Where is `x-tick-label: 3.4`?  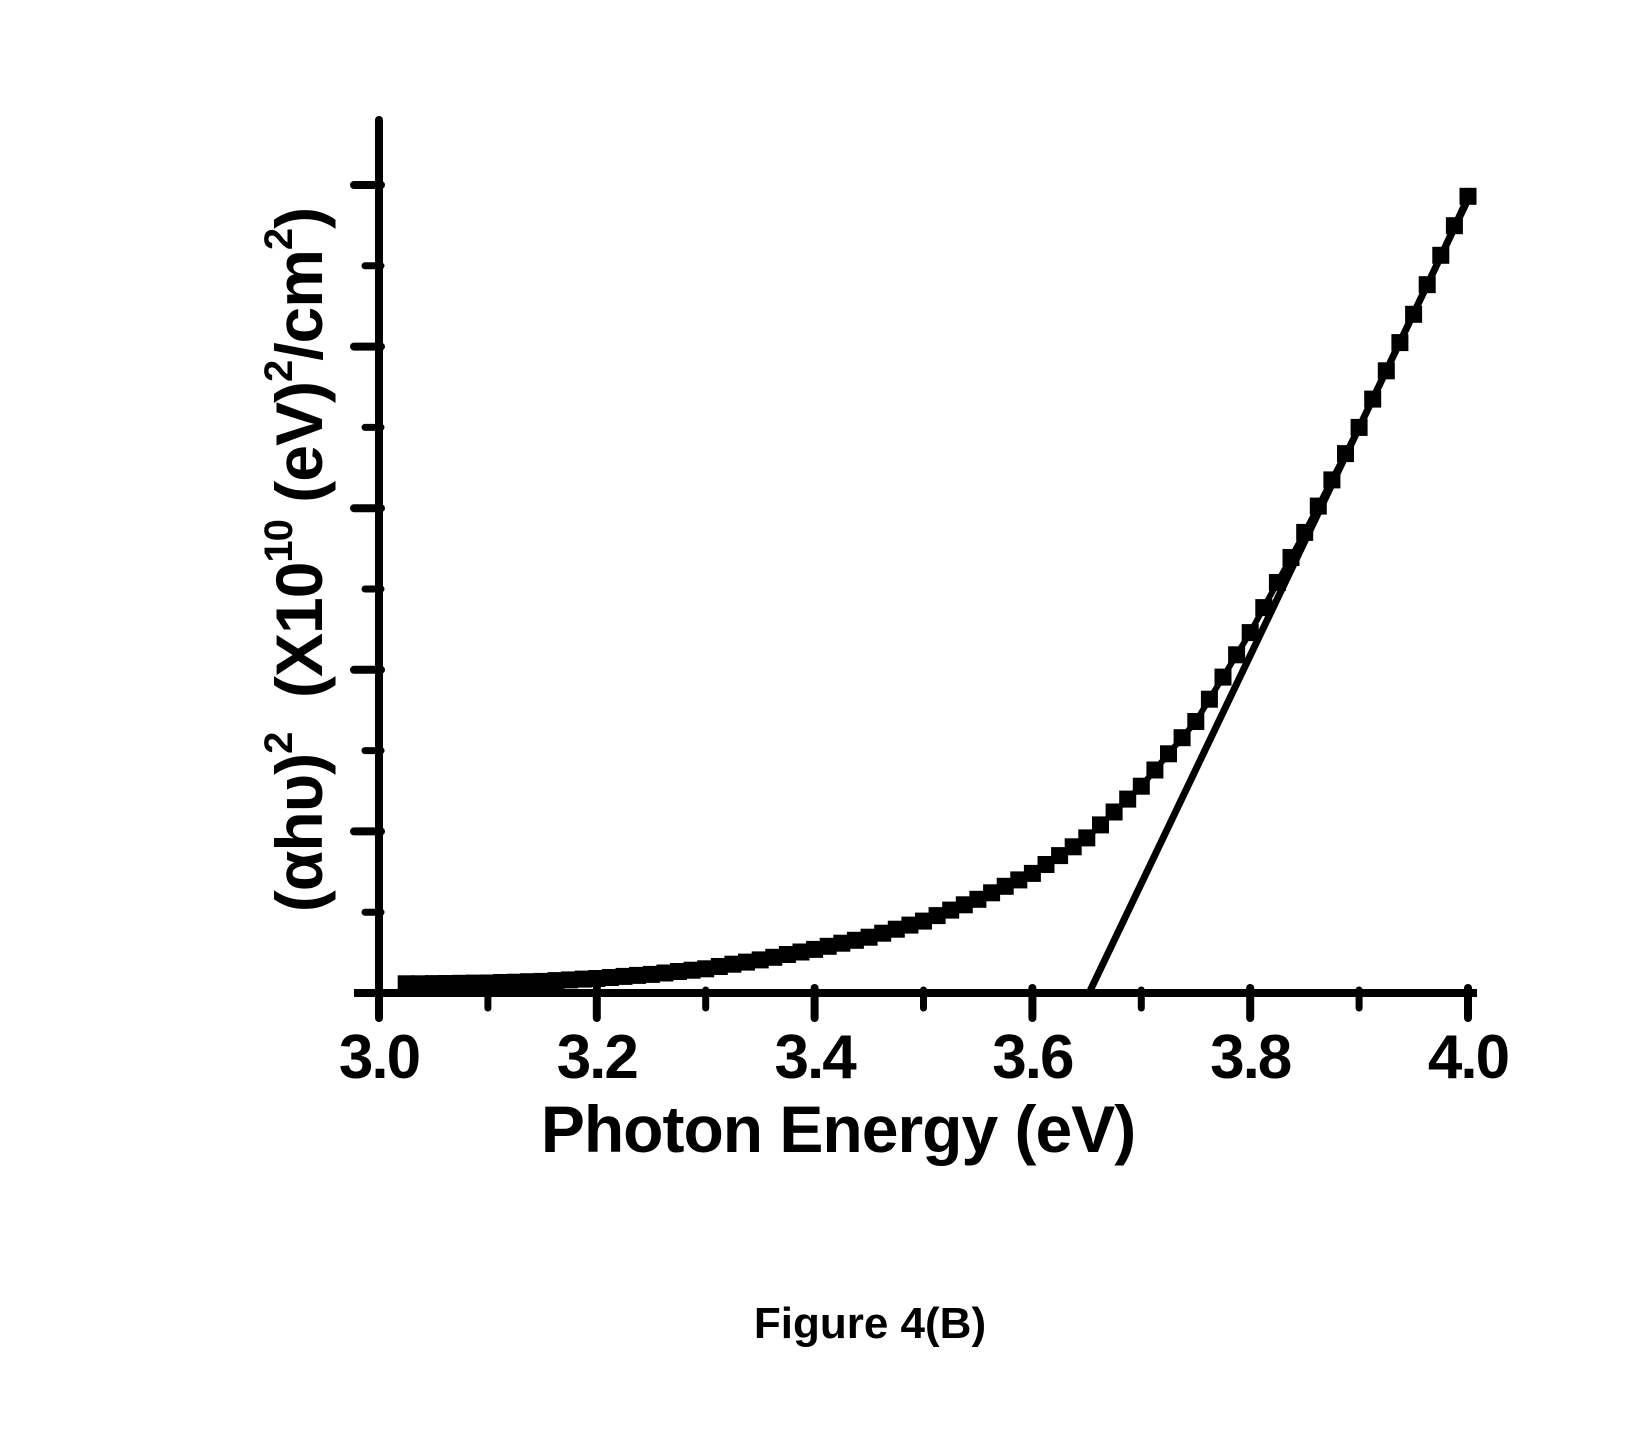 x-tick-label: 3.4 is located at coordinates (815, 1057).